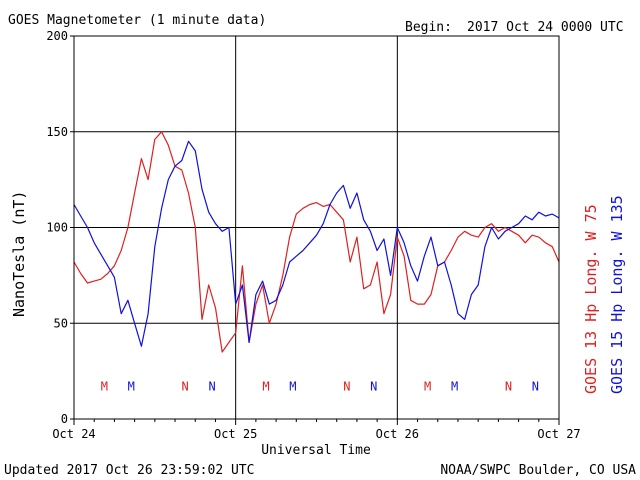 The image size is (640, 480). What do you see at coordinates (545, 27) in the screenshot?
I see `begin-value: 2017 Oct 24 0000 UTC` at bounding box center [545, 27].